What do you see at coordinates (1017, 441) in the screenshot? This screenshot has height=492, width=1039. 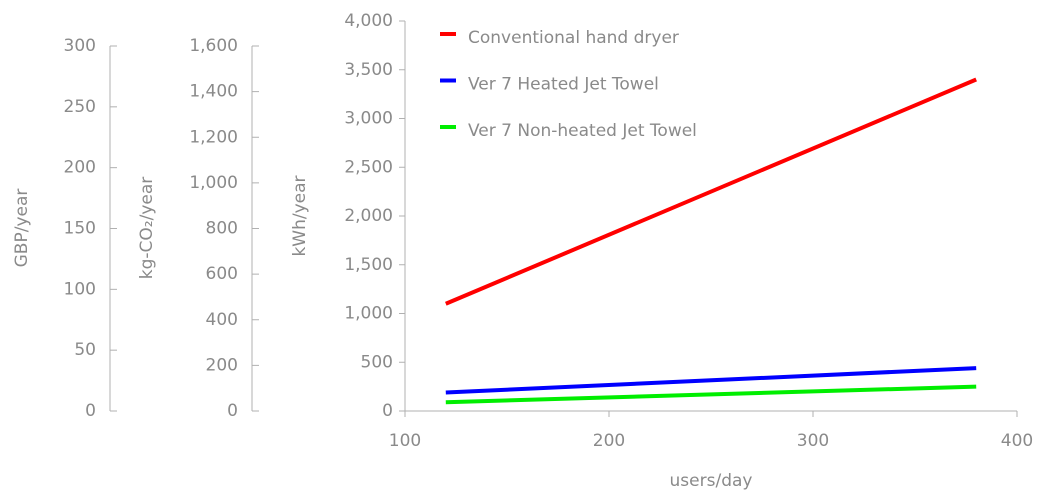 I see `x-tick-label: 400` at bounding box center [1017, 441].